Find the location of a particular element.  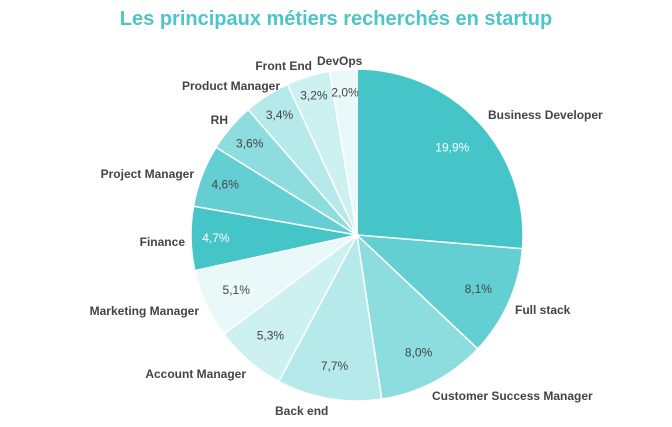

category-label-devops: DevOps is located at coordinates (340, 61).